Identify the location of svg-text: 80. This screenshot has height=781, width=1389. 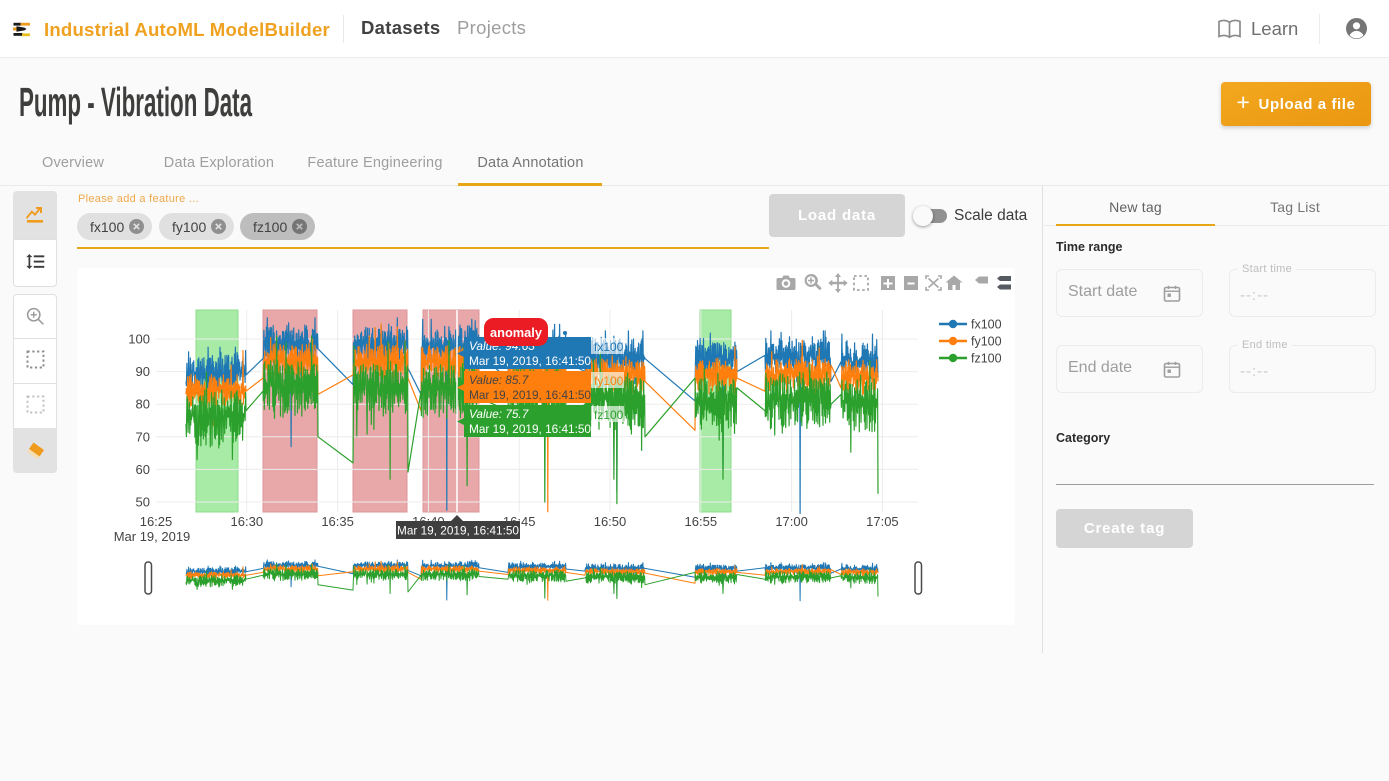
(143, 404).